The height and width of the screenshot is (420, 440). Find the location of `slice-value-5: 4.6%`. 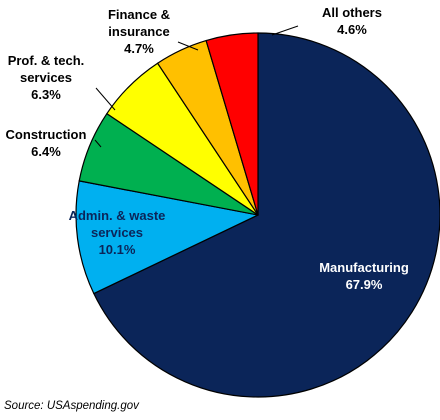

slice-value-5: 4.6% is located at coordinates (352, 29).